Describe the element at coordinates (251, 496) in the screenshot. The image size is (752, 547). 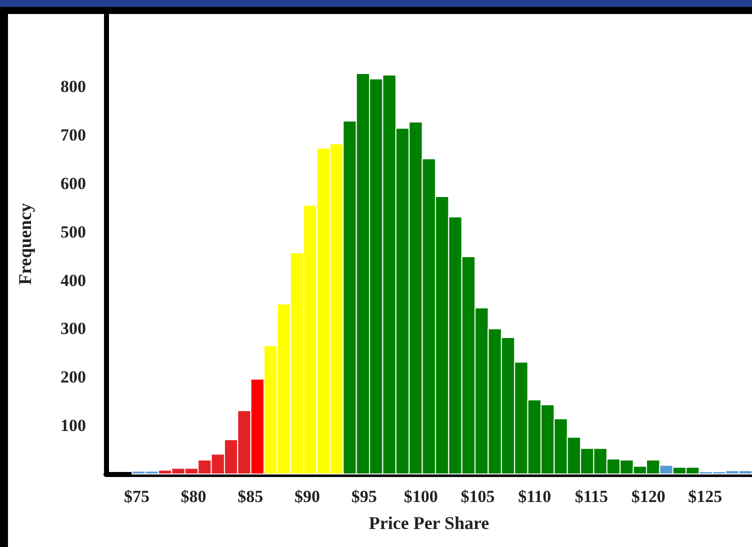
I see `x-tick-label: $85` at that location.